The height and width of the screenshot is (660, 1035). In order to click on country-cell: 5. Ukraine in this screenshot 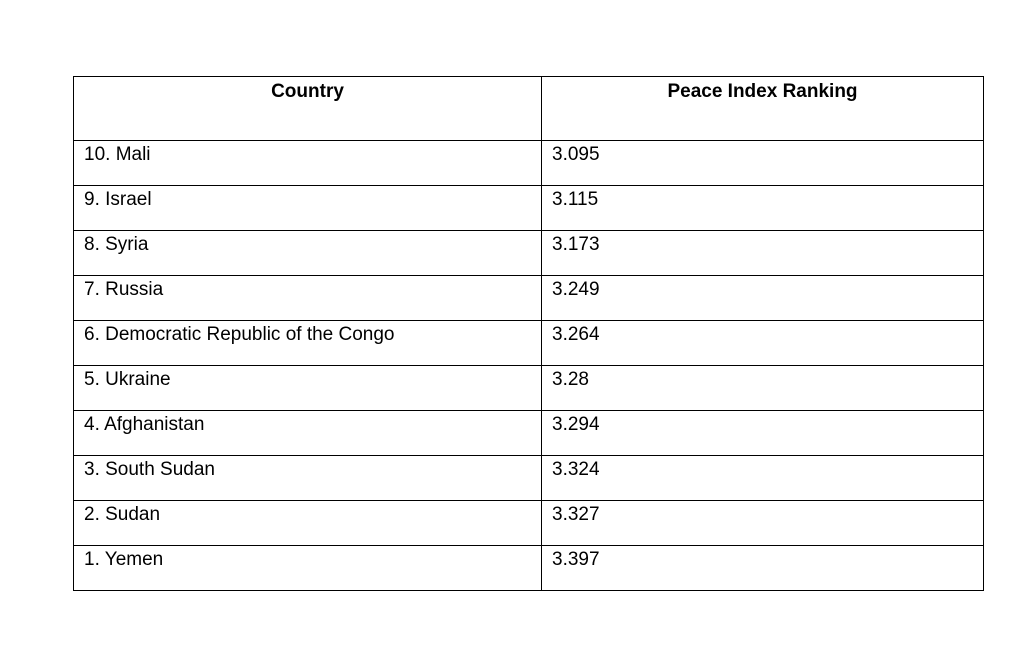, I will do `click(307, 388)`.